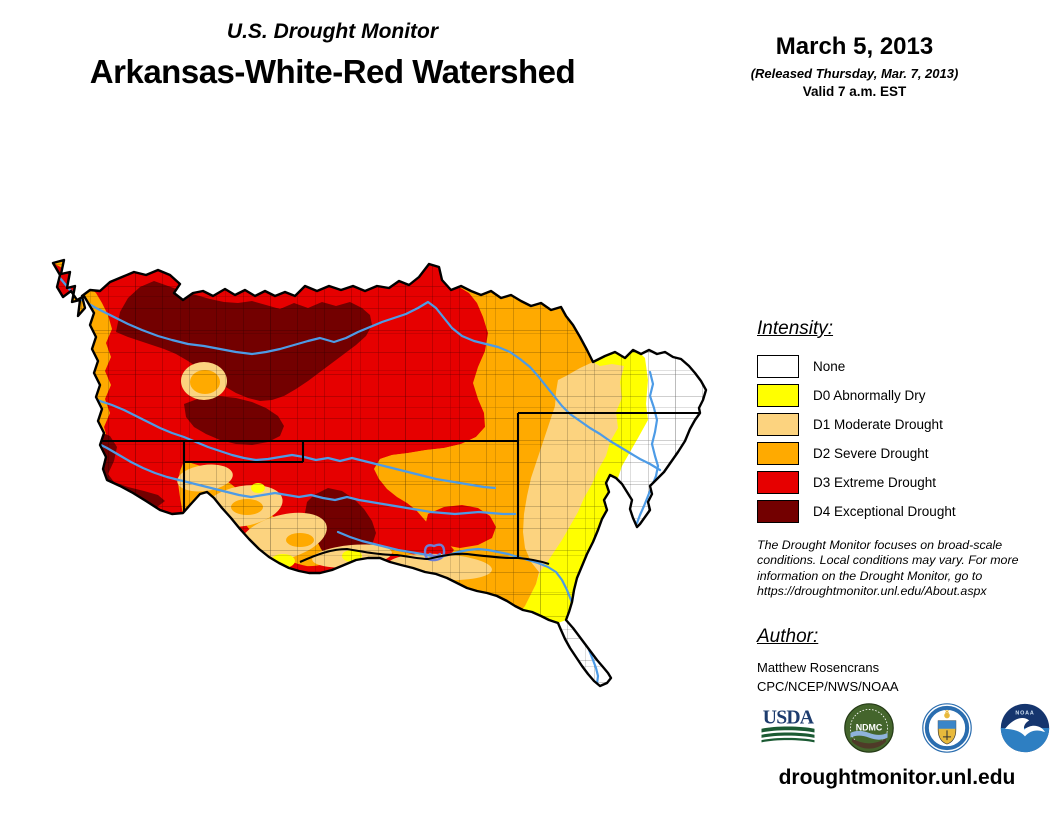 Image resolution: width=1056 pixels, height=816 pixels. Describe the element at coordinates (829, 366) in the screenshot. I see `legend-label: None` at that location.